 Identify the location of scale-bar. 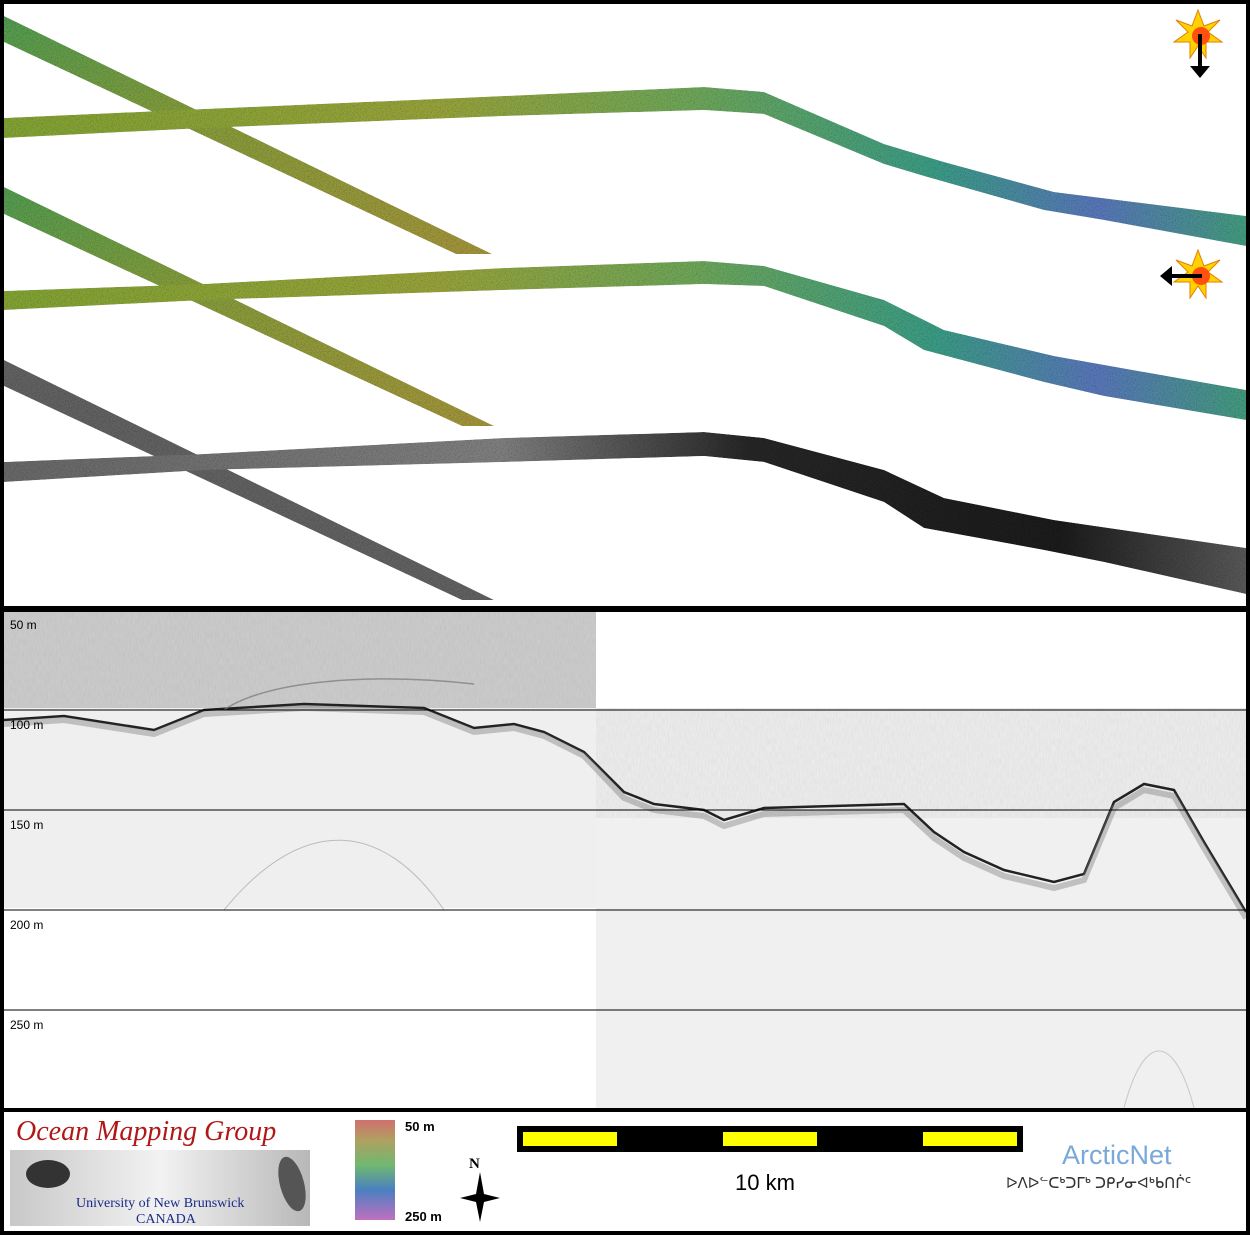
(770, 1139).